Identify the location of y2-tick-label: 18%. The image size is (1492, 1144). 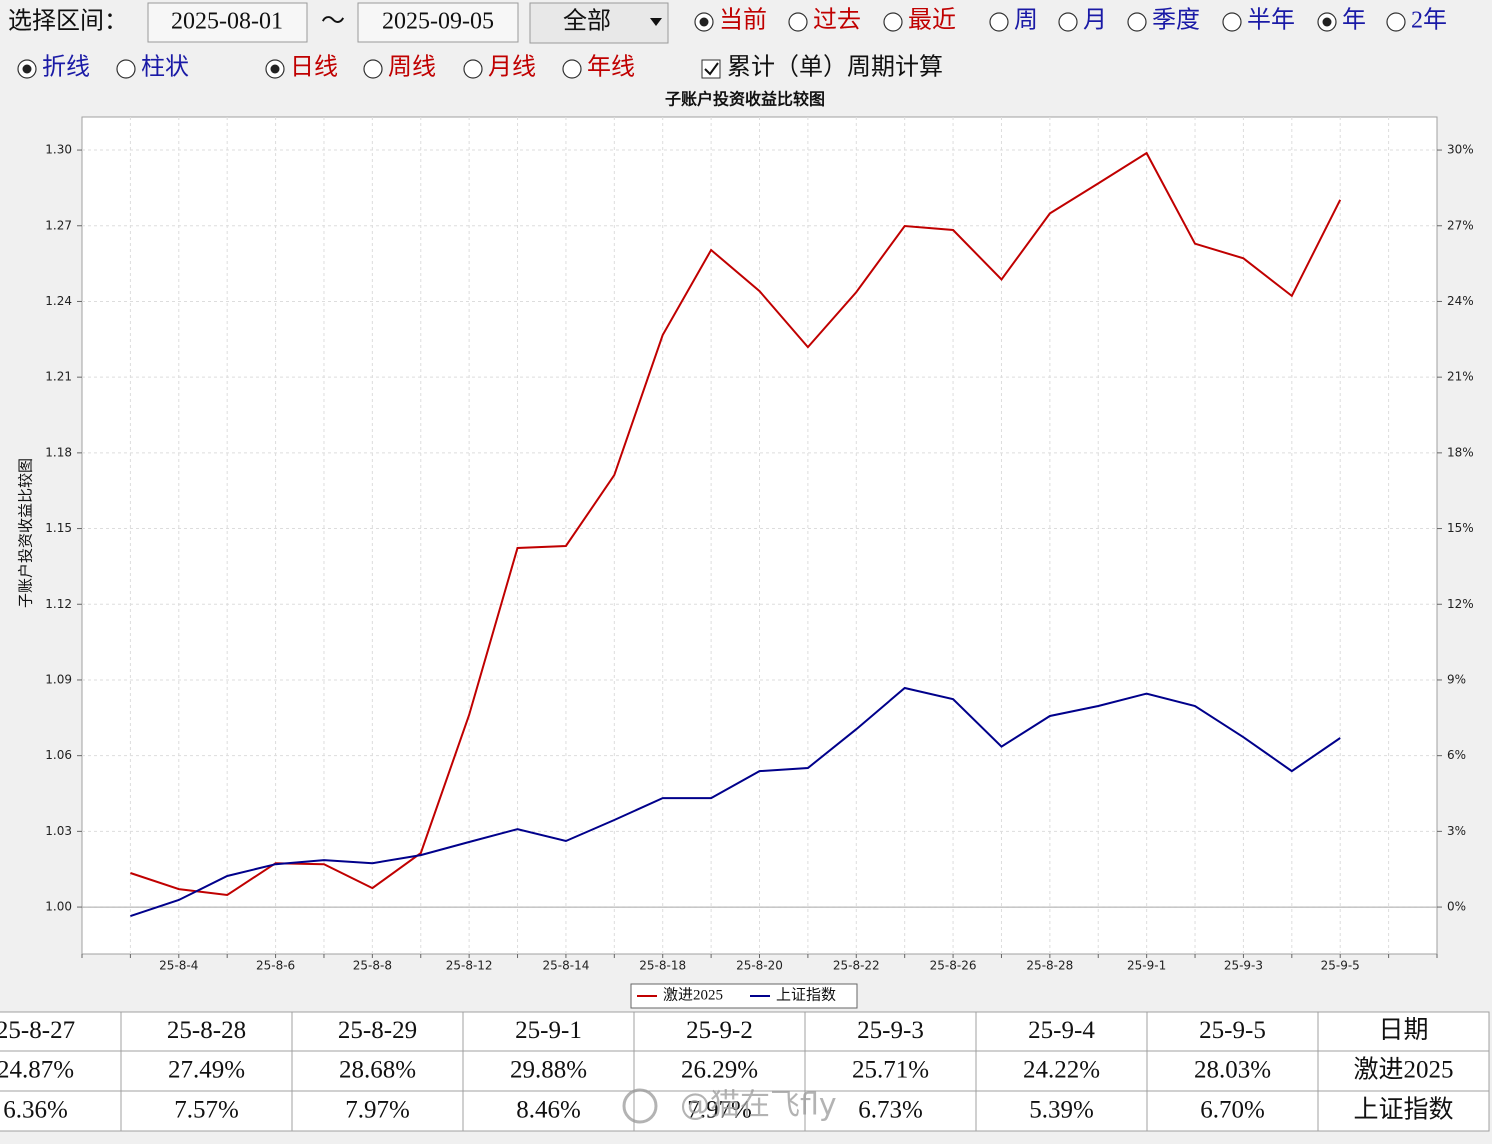
(1460, 452).